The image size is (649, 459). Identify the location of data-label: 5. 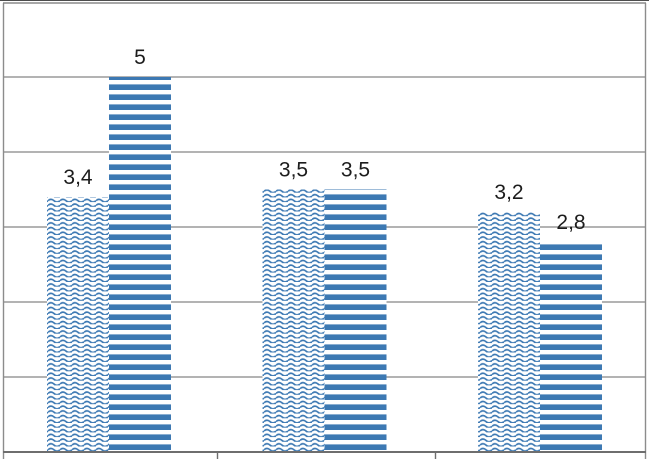
(140, 57).